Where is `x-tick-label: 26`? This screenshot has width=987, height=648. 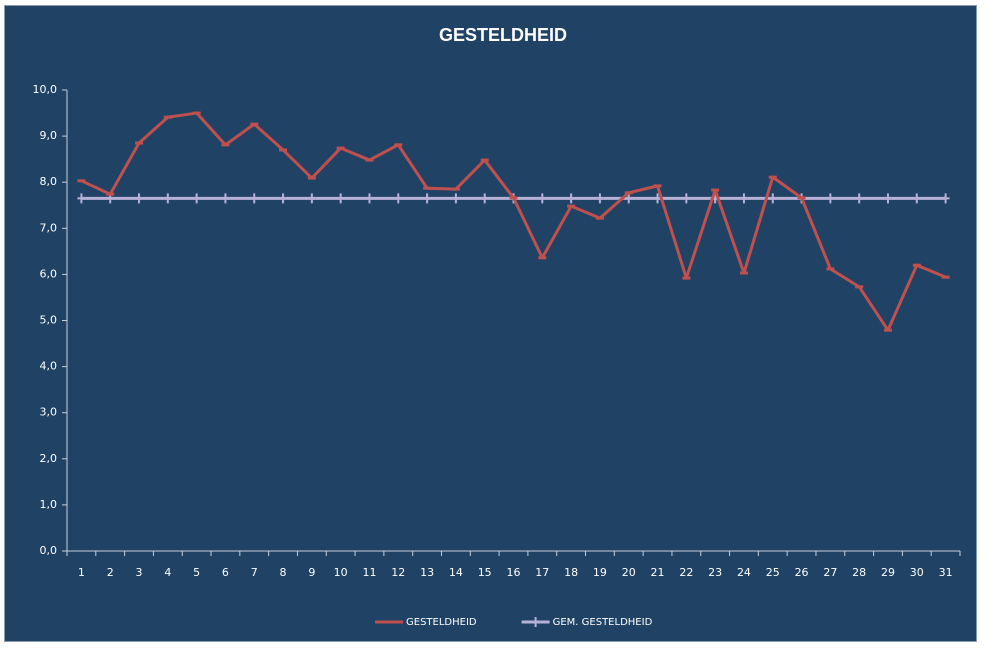 x-tick-label: 26 is located at coordinates (802, 572).